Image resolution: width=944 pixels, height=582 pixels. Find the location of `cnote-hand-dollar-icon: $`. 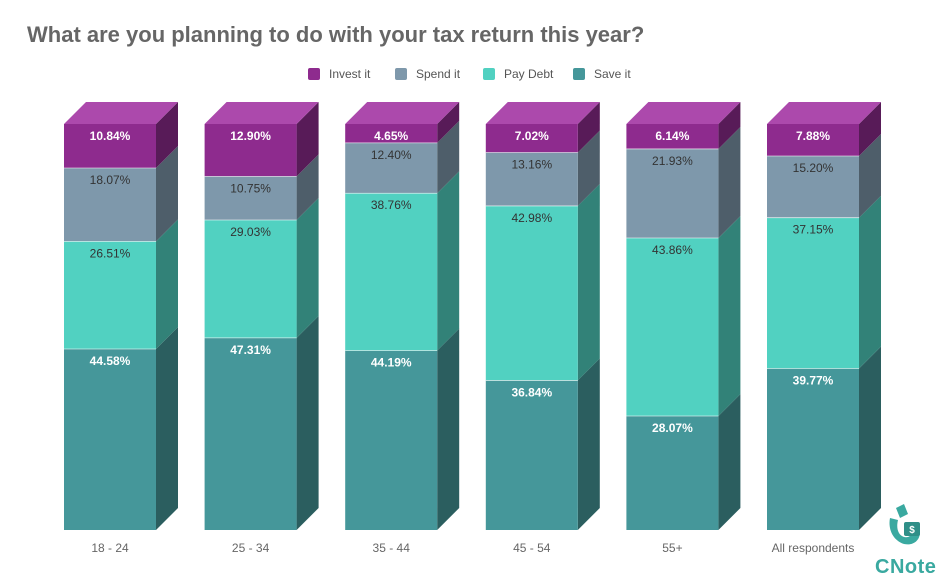

cnote-hand-dollar-icon: $ is located at coordinates (904, 524).